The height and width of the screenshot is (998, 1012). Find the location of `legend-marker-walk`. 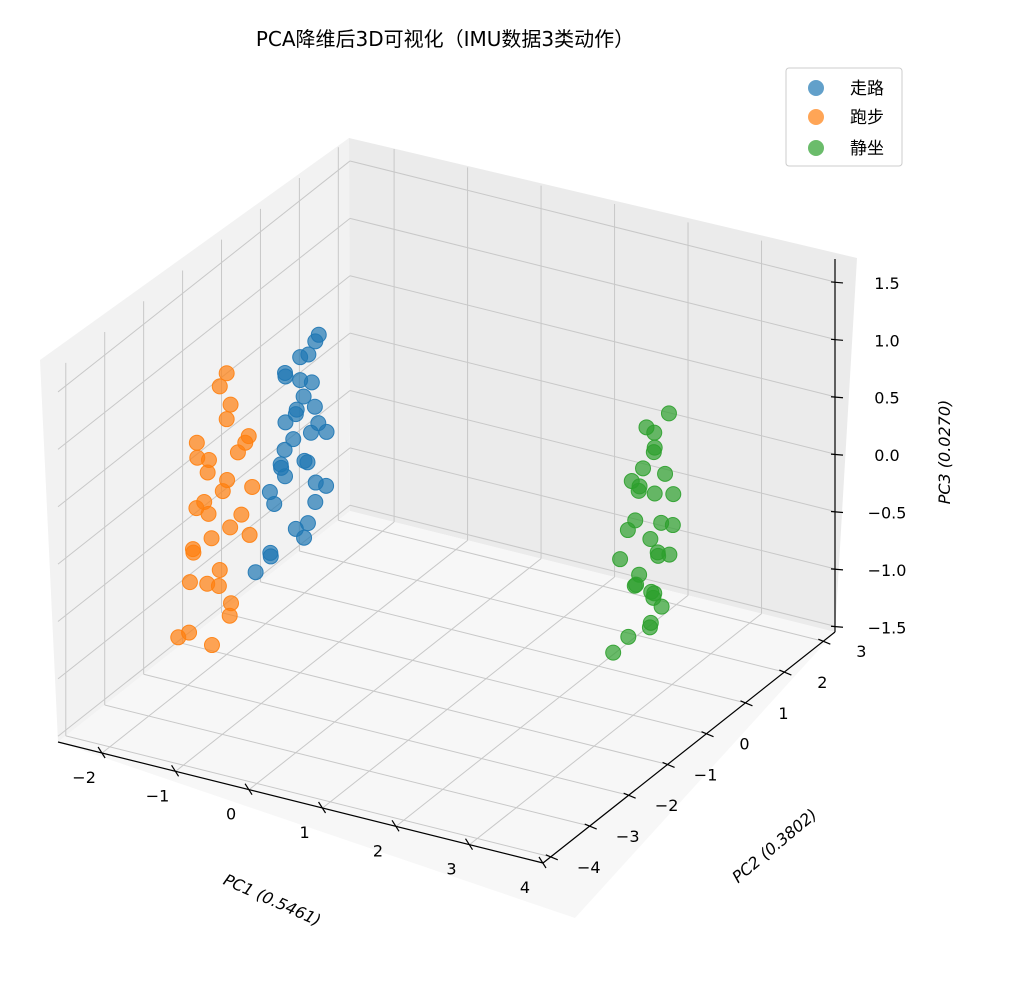

legend-marker-walk is located at coordinates (816, 88).